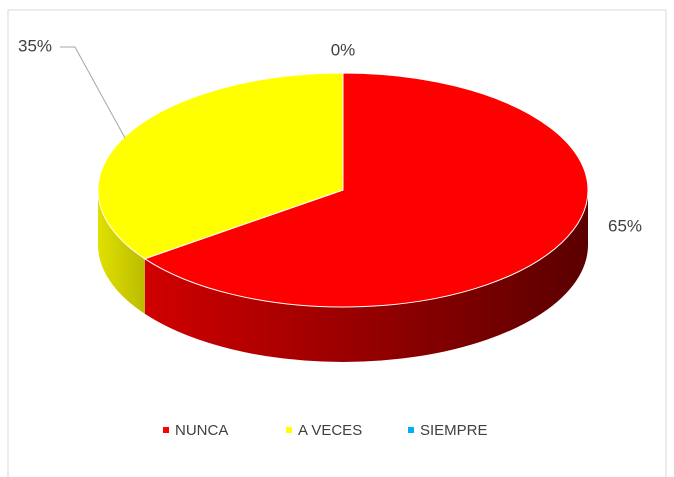 The image size is (674, 477). Describe the element at coordinates (330, 430) in the screenshot. I see `legend-label: A VECES` at that location.